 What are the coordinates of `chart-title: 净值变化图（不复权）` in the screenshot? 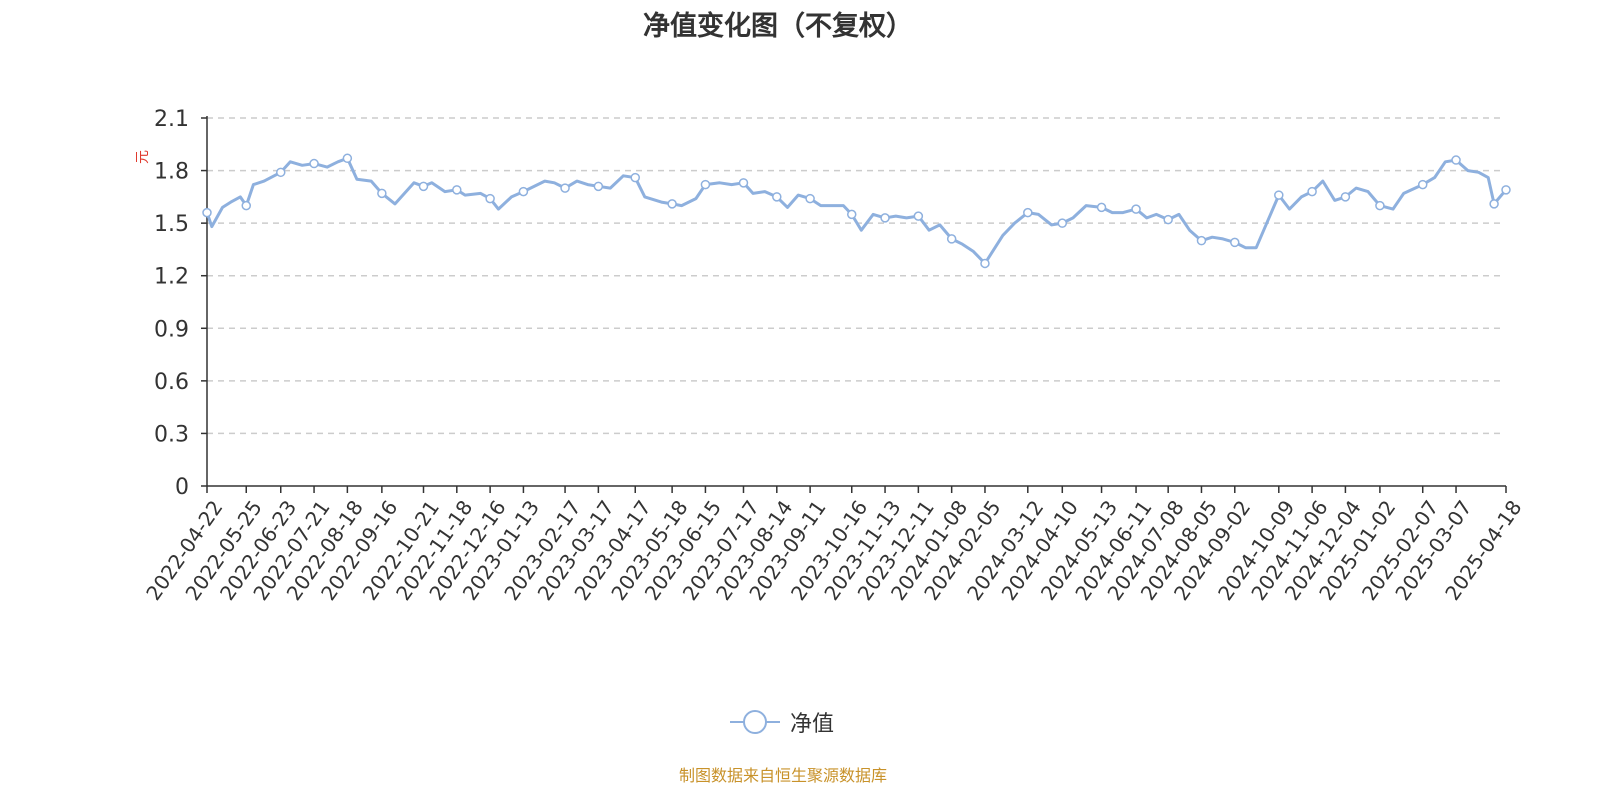 It's located at (778, 26).